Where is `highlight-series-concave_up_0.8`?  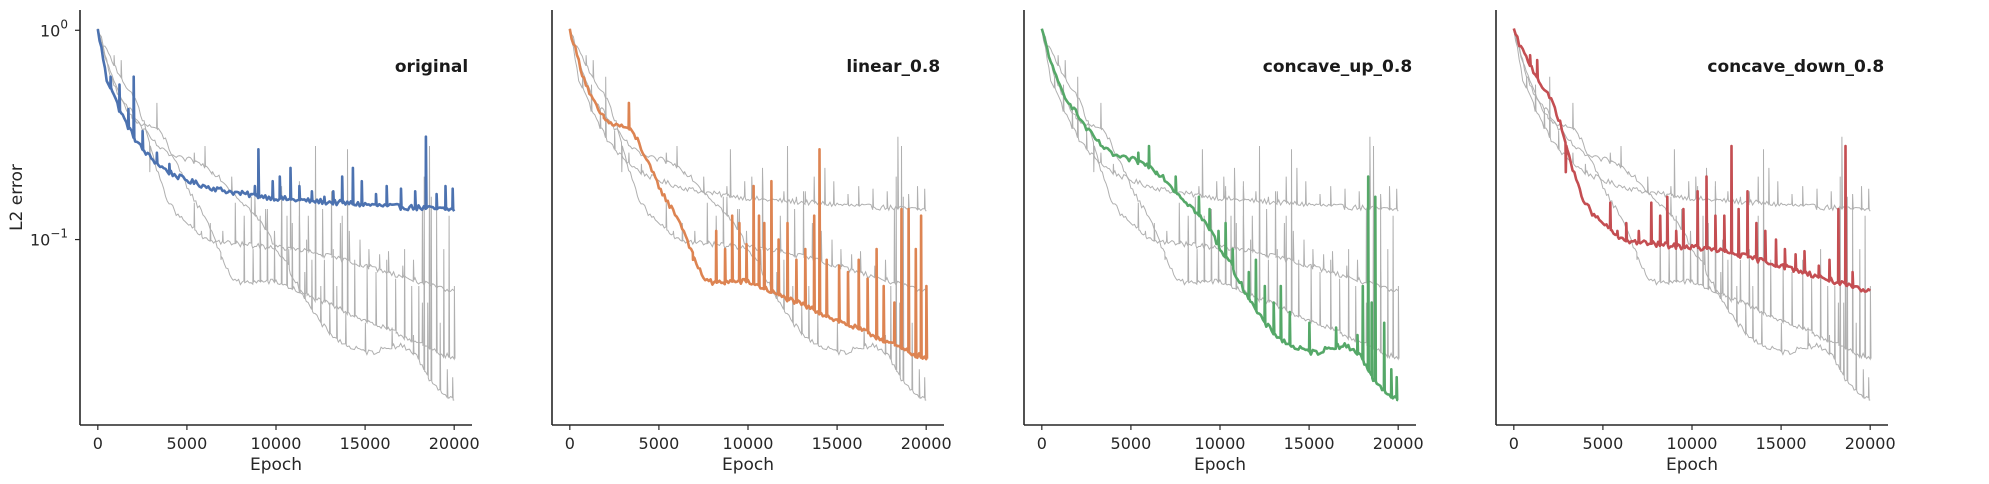
highlight-series-concave_up_0.8 is located at coordinates (1219, 215).